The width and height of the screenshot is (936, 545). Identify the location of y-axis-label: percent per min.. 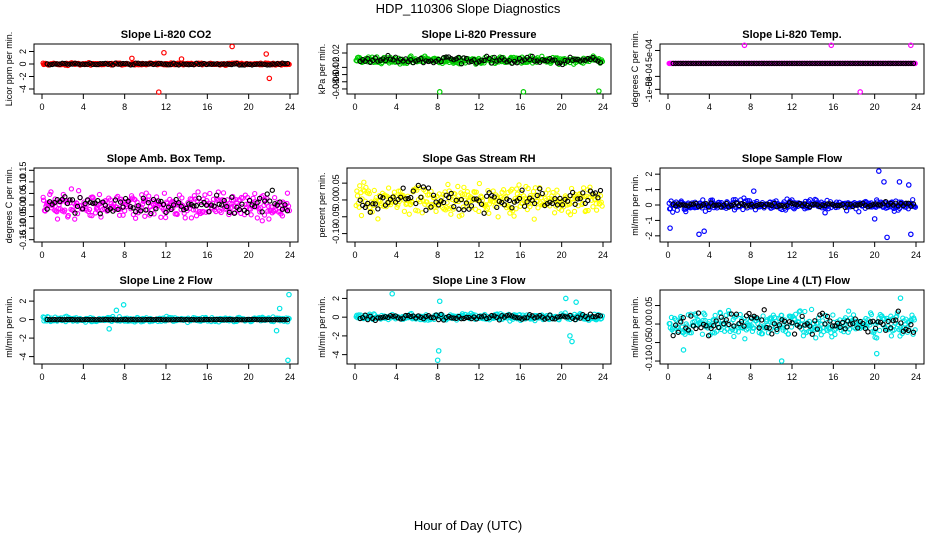
(322, 204).